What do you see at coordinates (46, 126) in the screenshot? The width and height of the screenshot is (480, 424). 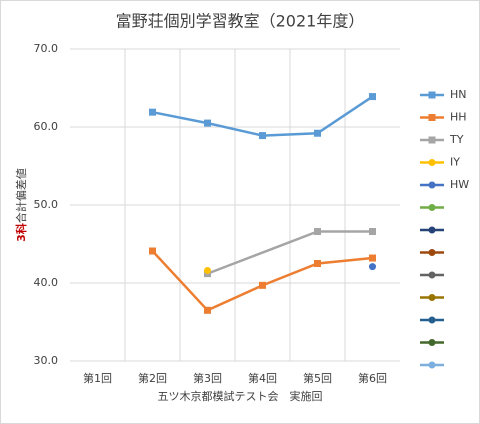 I see `y-tick-label: 60.0` at bounding box center [46, 126].